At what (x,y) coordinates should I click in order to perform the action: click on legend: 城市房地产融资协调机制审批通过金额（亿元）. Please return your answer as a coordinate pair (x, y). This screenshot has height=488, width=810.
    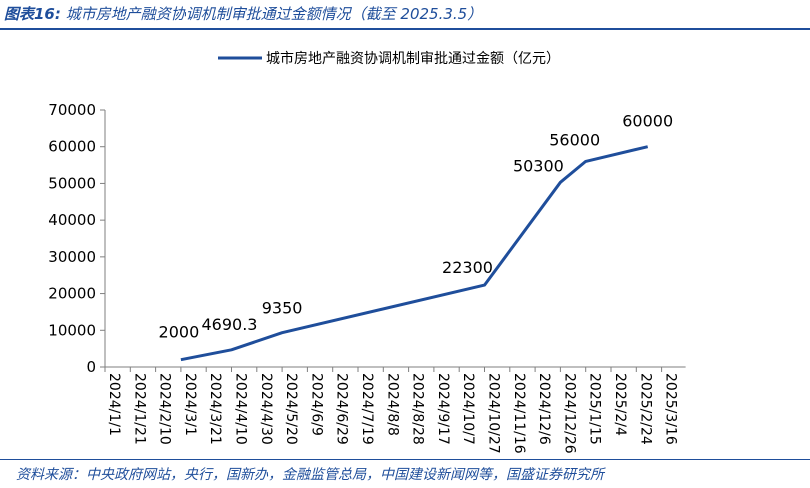
    Looking at the image, I should click on (389, 58).